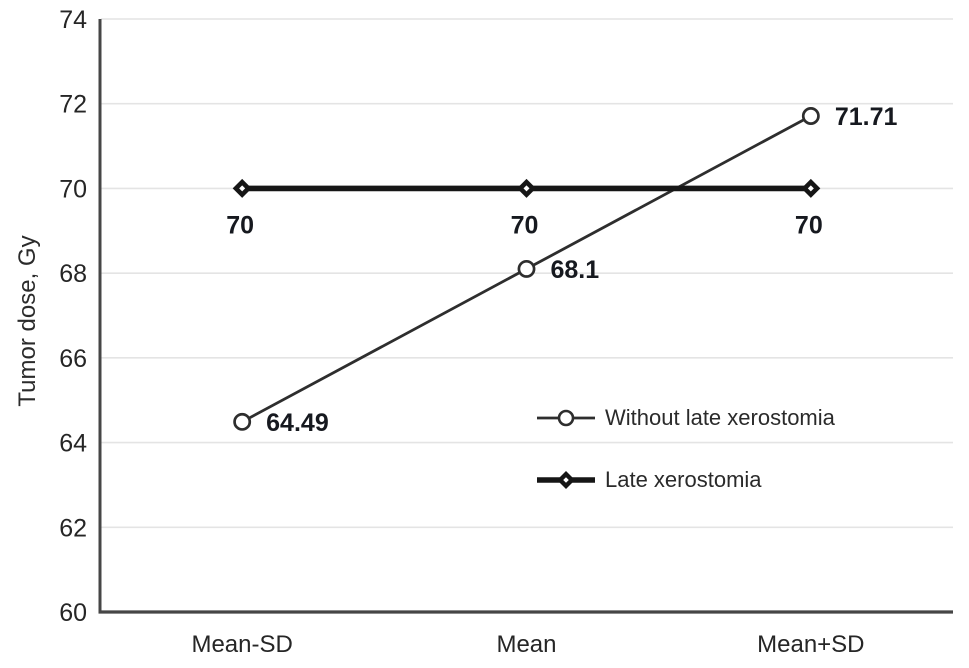 Image resolution: width=969 pixels, height=668 pixels. Describe the element at coordinates (73, 20) in the screenshot. I see `y-tick-label: 74` at that location.